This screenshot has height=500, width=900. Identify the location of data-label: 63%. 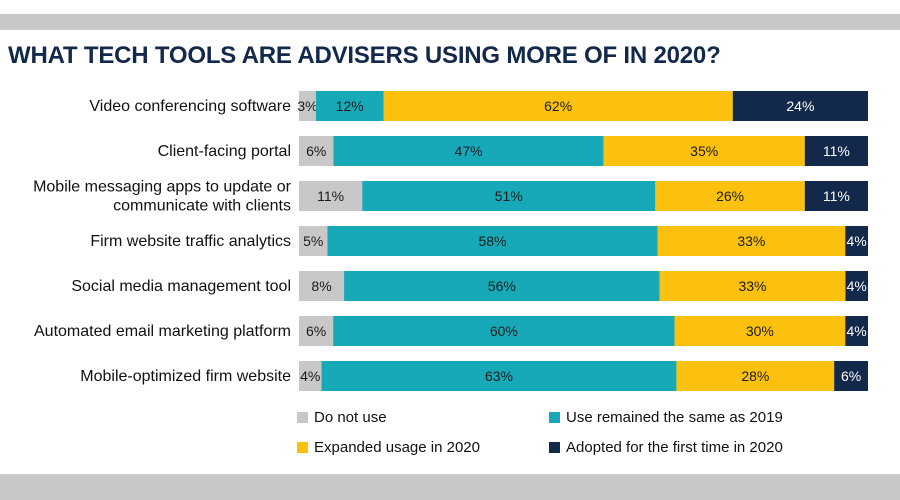
(499, 376).